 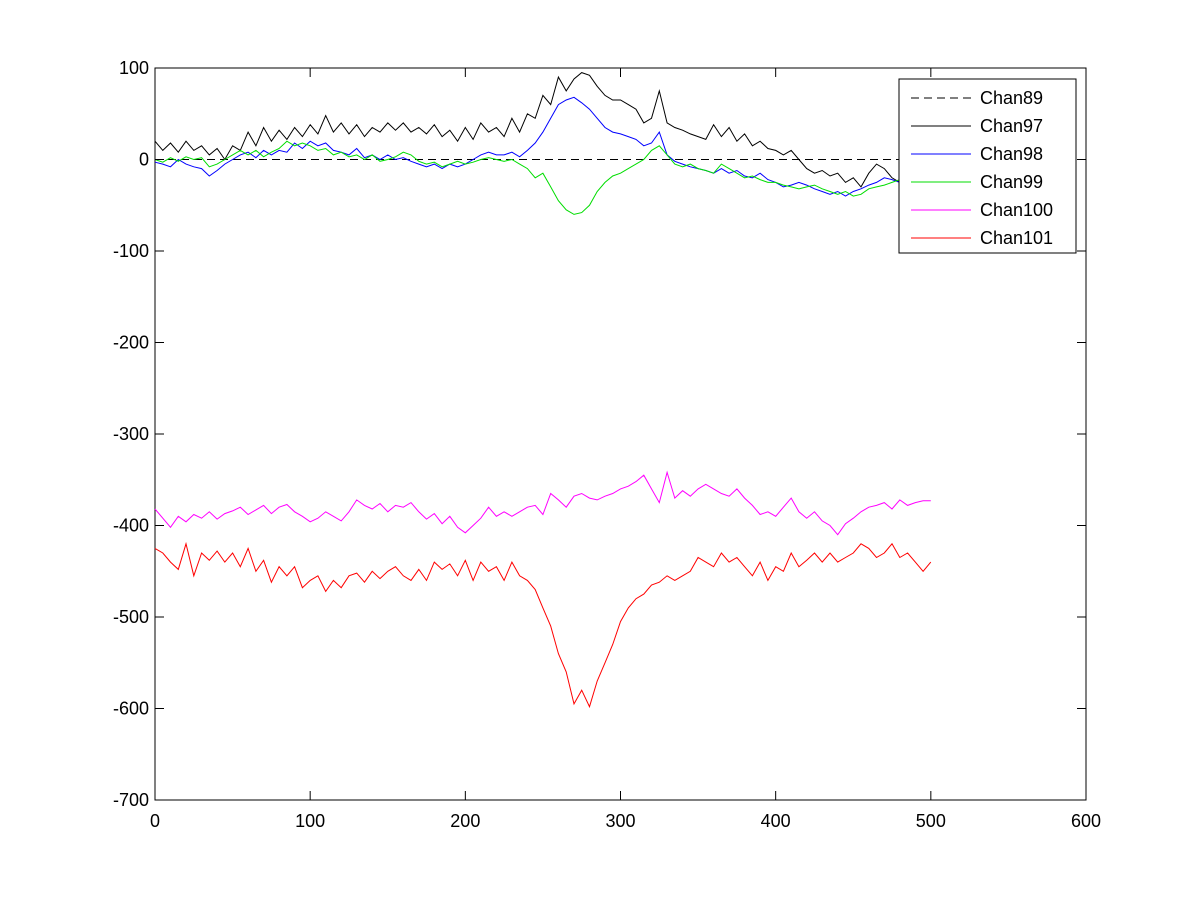 What do you see at coordinates (131, 526) in the screenshot?
I see `y-tick-label: -400` at bounding box center [131, 526].